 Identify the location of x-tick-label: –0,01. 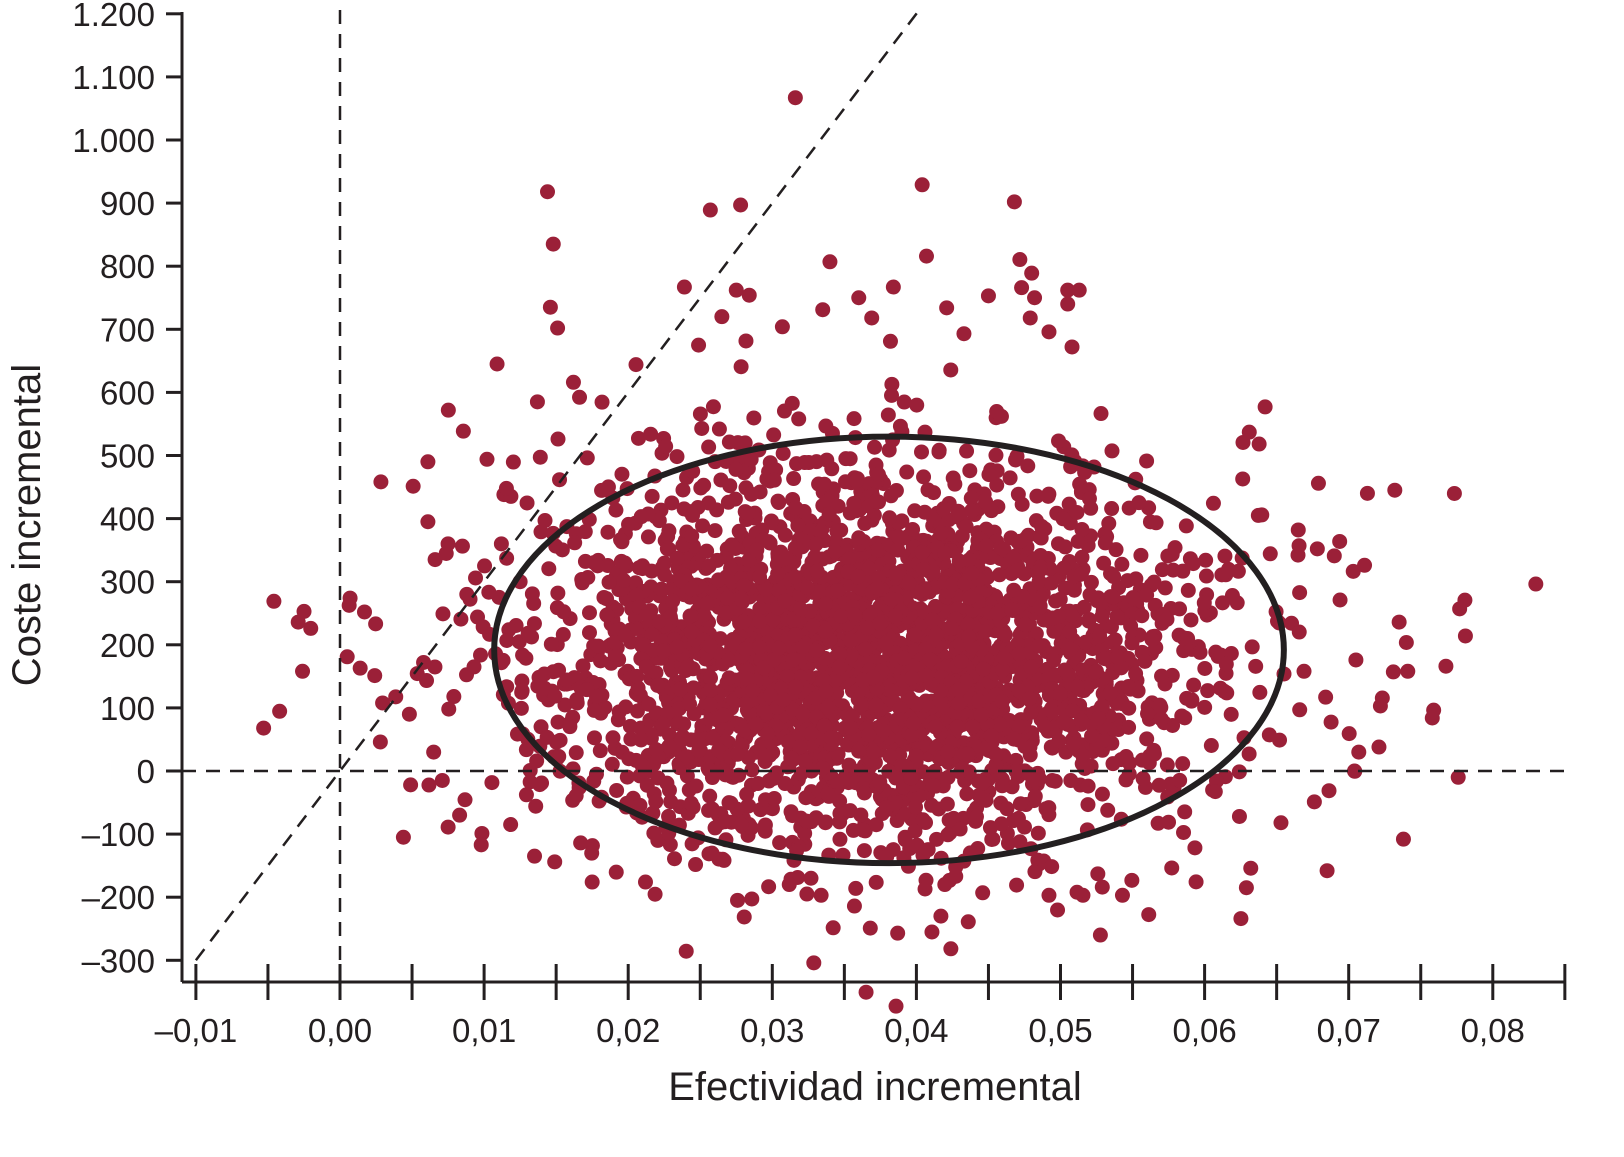
(196, 1030).